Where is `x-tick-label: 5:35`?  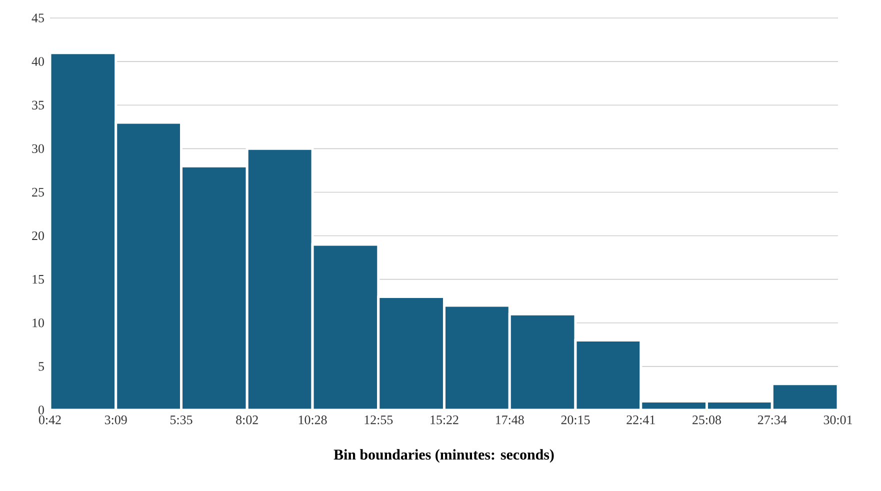
x-tick-label: 5:35 is located at coordinates (181, 420).